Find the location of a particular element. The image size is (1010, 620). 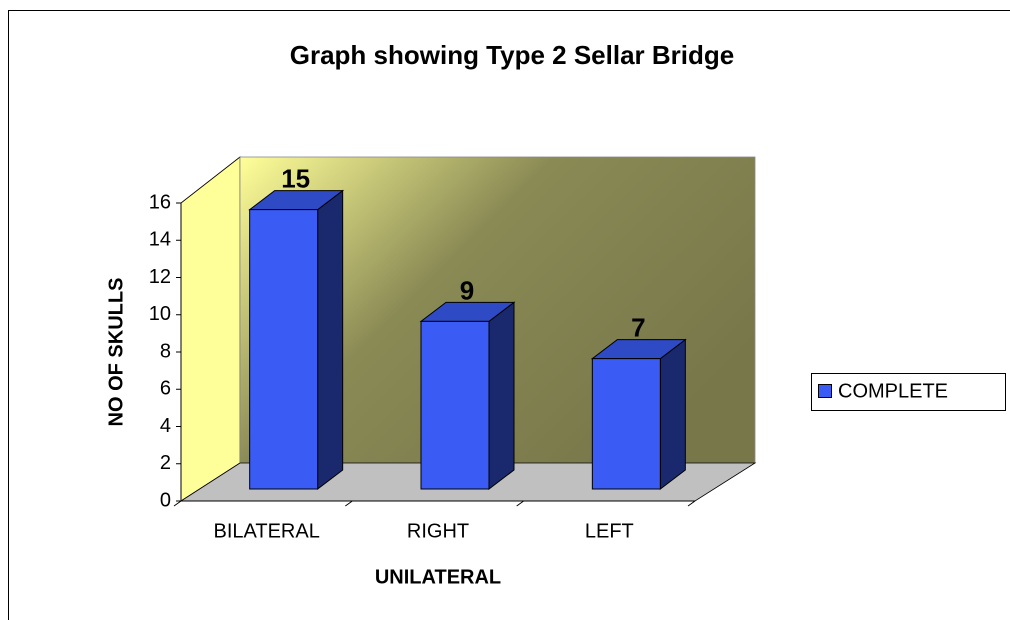

legend-box is located at coordinates (908, 392).